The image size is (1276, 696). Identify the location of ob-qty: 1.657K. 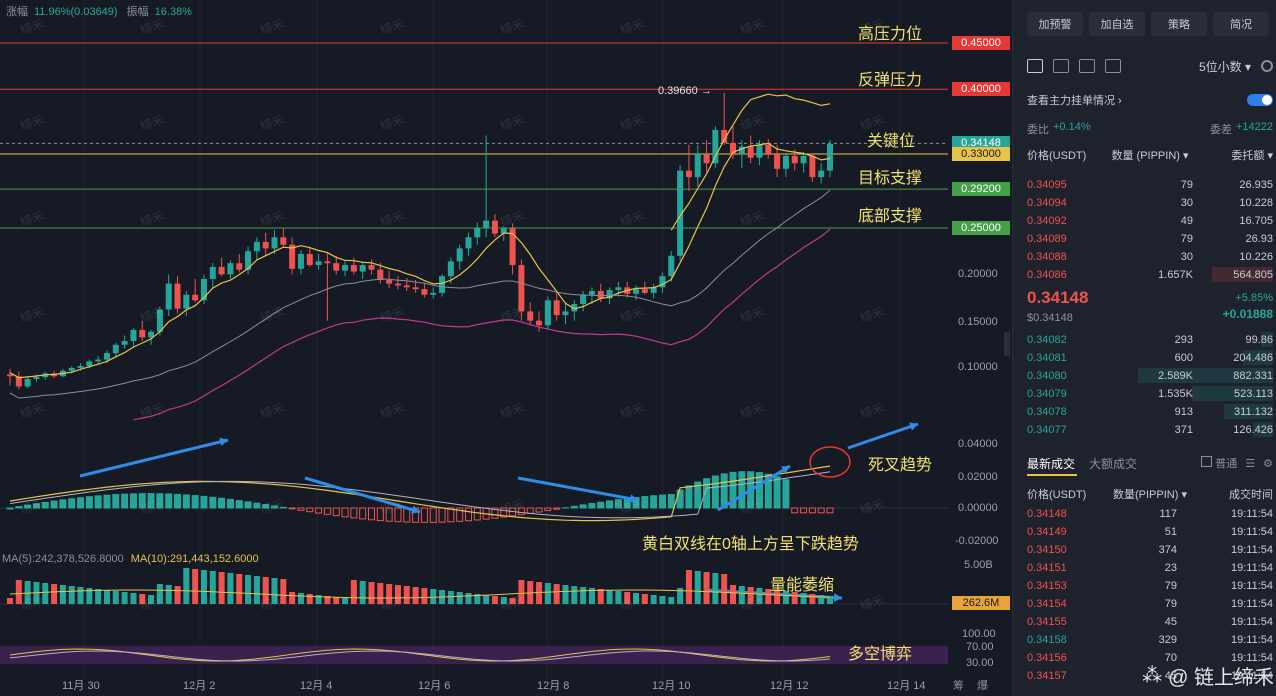
(1175, 274).